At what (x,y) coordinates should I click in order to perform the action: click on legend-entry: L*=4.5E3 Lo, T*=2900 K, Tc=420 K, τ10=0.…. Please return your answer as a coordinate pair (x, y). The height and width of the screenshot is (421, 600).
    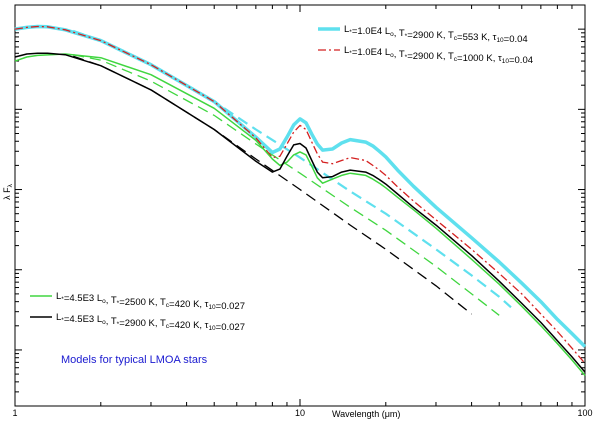
    Looking at the image, I should click on (150, 322).